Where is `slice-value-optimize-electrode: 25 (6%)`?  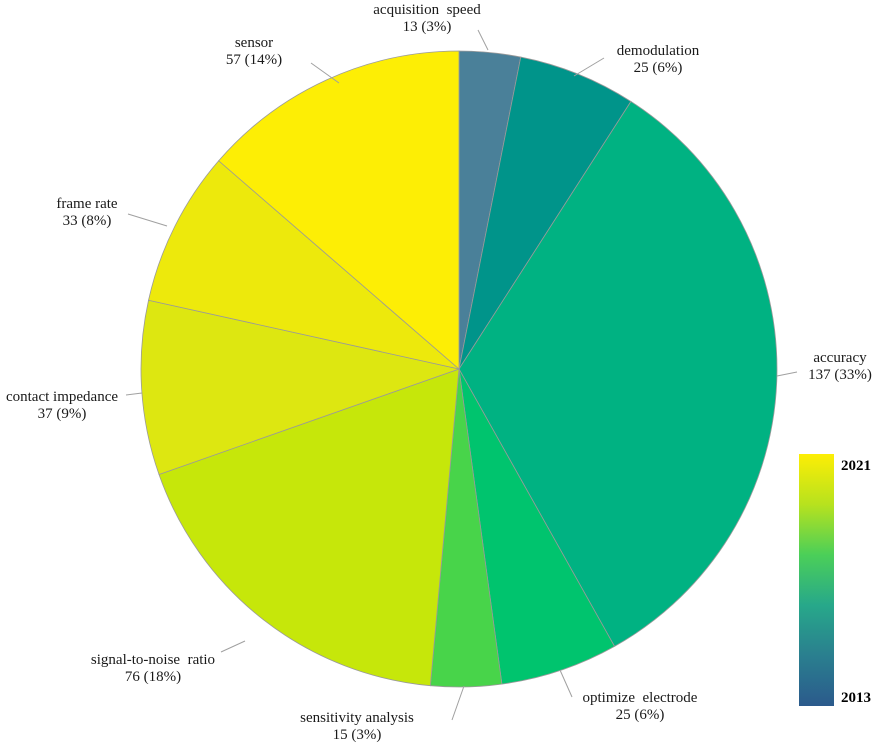
slice-value-optimize-electrode: 25 (6%) is located at coordinates (640, 715).